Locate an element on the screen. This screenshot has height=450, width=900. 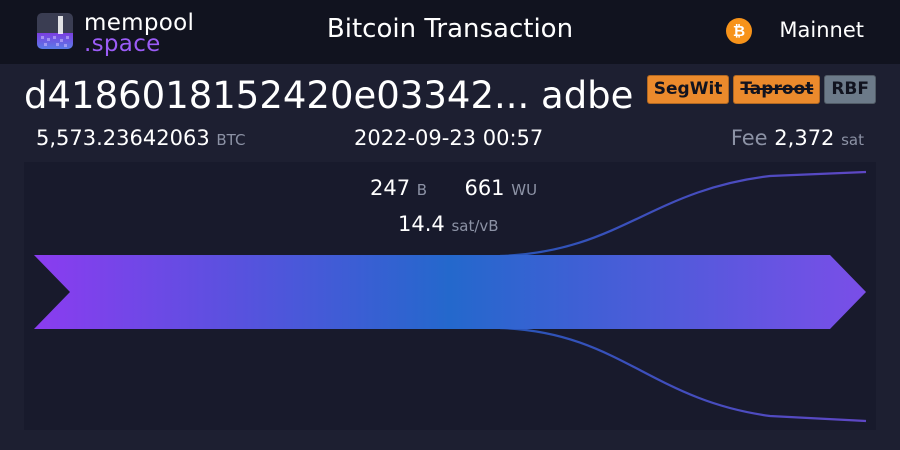
feerate-stat: 14.4 sat/vB is located at coordinates (448, 224).